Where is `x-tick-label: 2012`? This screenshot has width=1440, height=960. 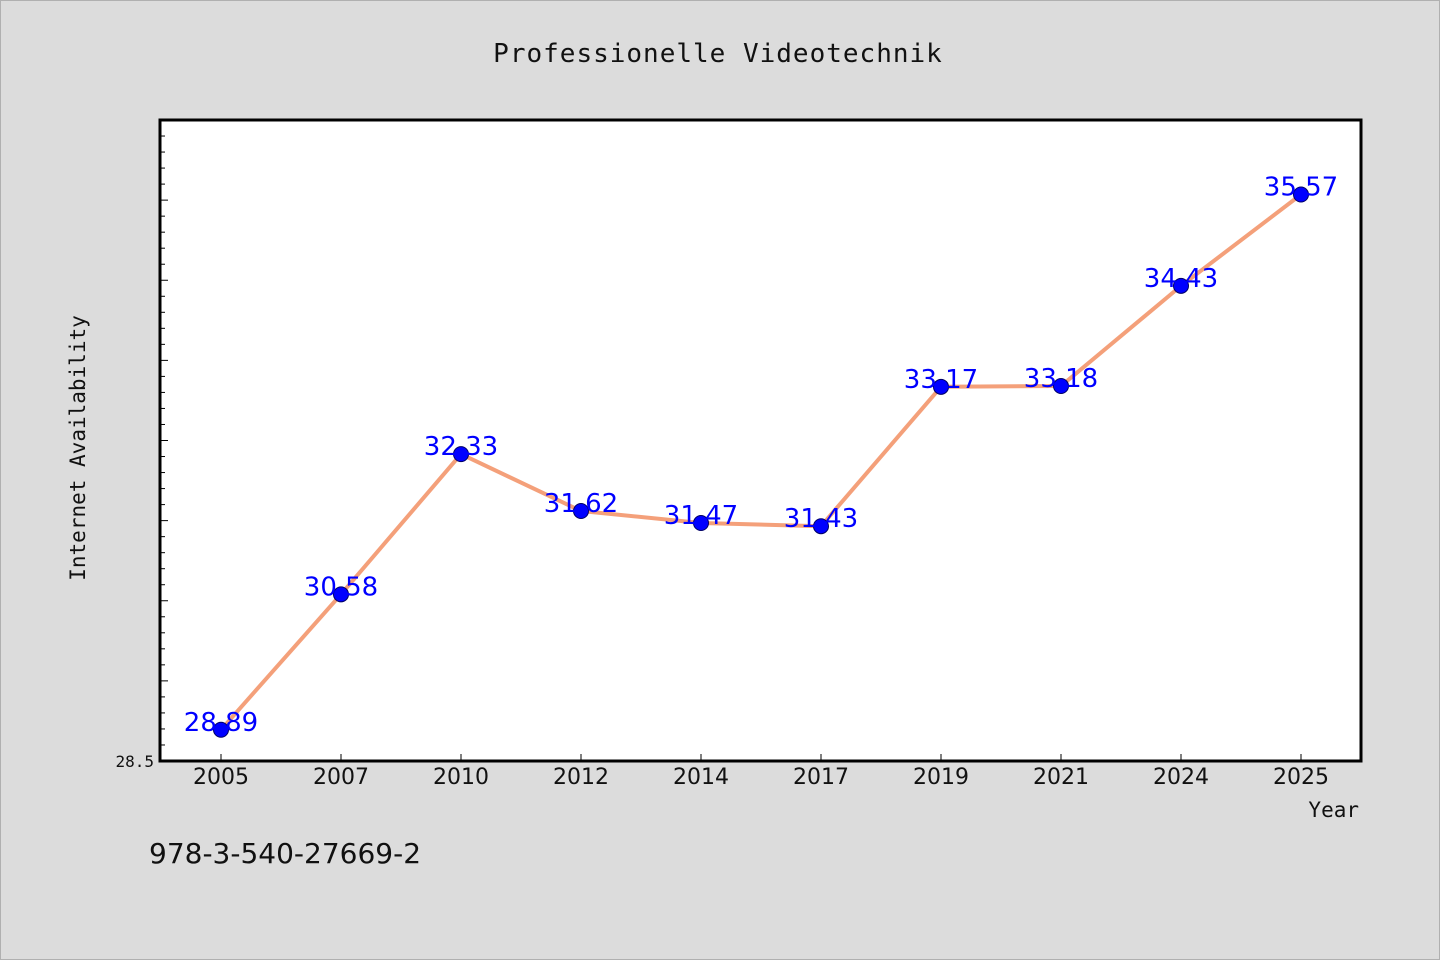
x-tick-label: 2012 is located at coordinates (581, 777).